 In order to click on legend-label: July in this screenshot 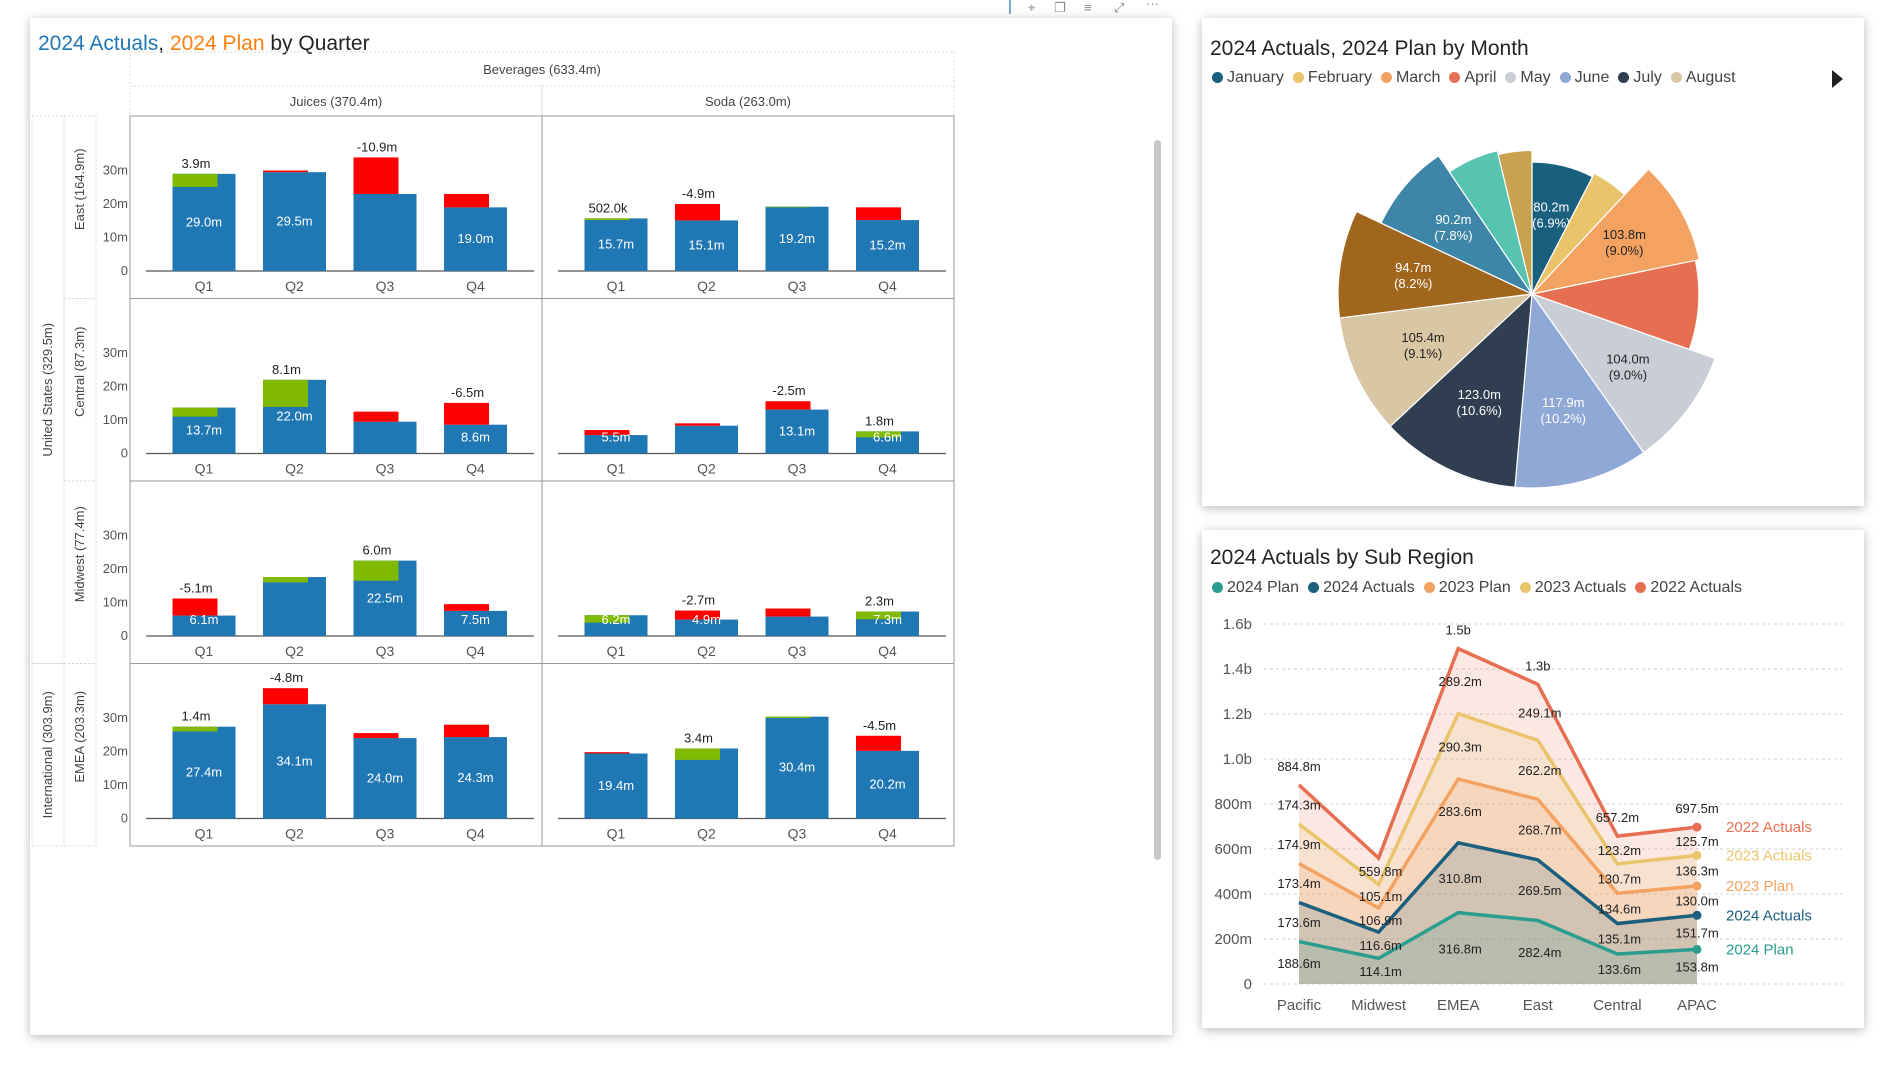, I will do `click(1647, 77)`.